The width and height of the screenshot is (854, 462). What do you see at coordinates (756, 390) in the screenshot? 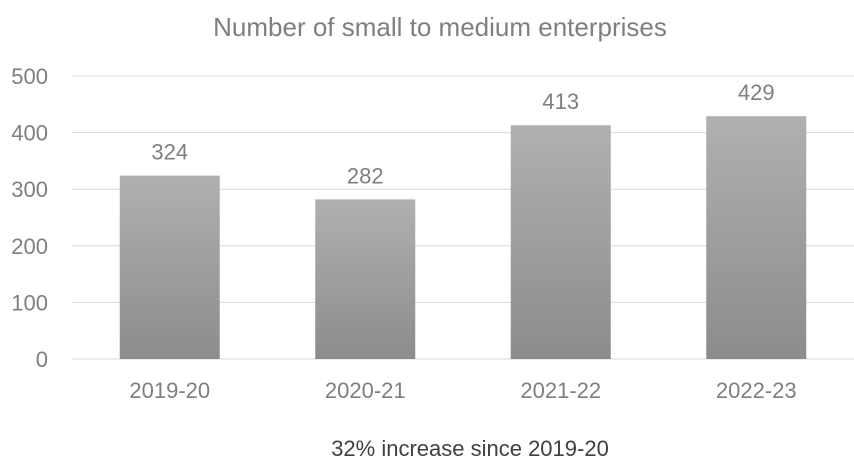
I see `x-tick-label-2022-23: 2022-23` at bounding box center [756, 390].